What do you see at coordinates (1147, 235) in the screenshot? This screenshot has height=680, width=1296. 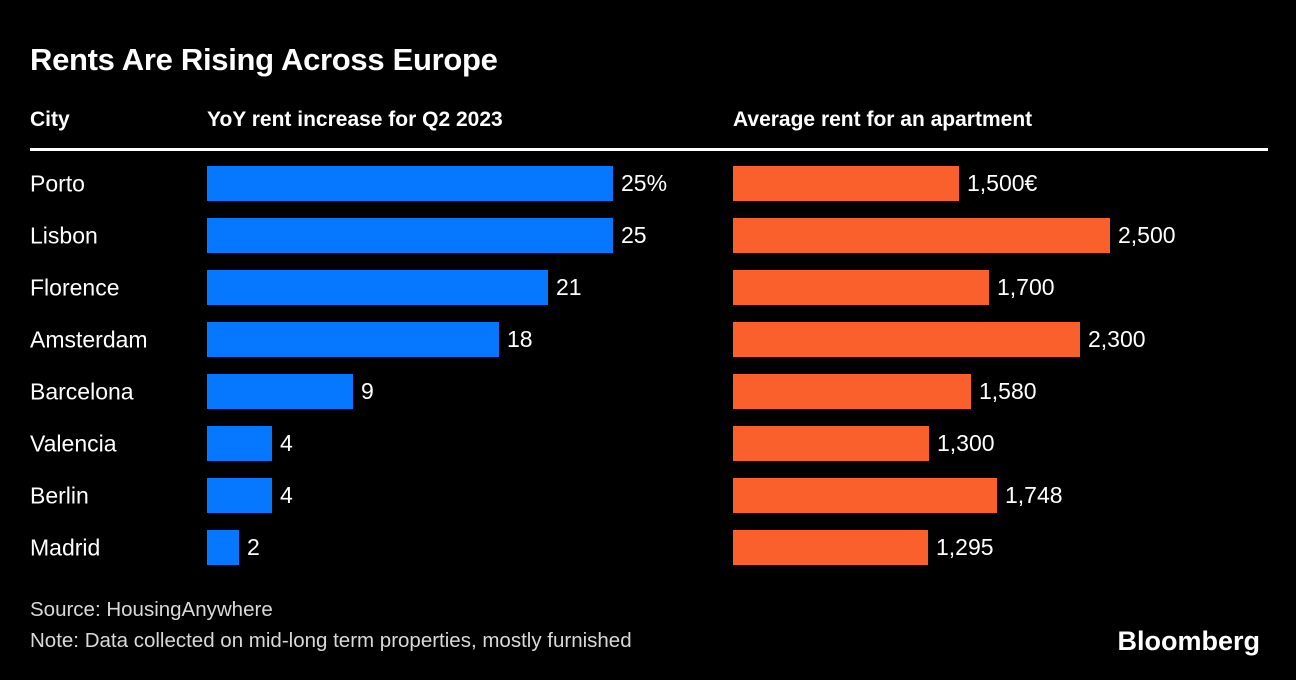 I see `rent-value: 2,500` at bounding box center [1147, 235].